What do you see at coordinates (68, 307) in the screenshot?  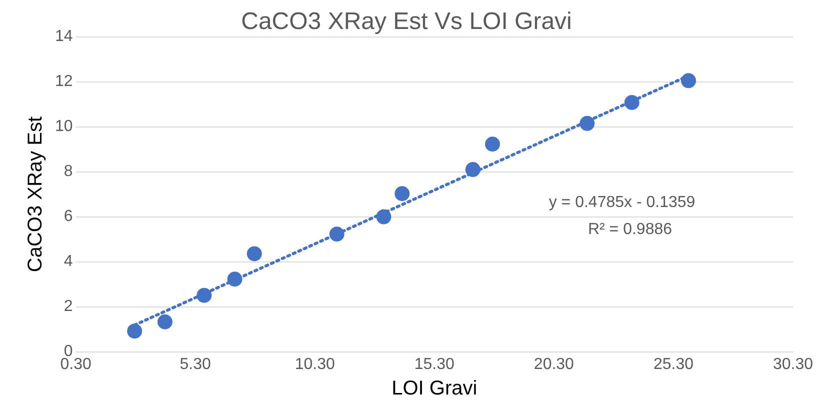 I see `y-tick-label: 2` at bounding box center [68, 307].